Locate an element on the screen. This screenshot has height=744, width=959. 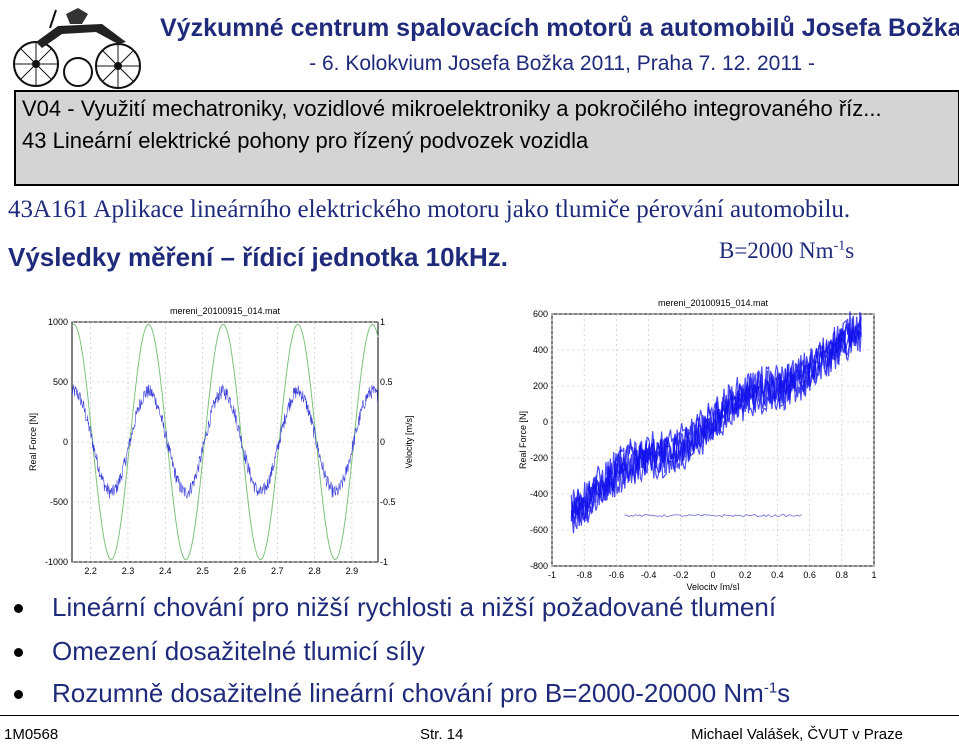
y-tick-label: -800 is located at coordinates (539, 566).